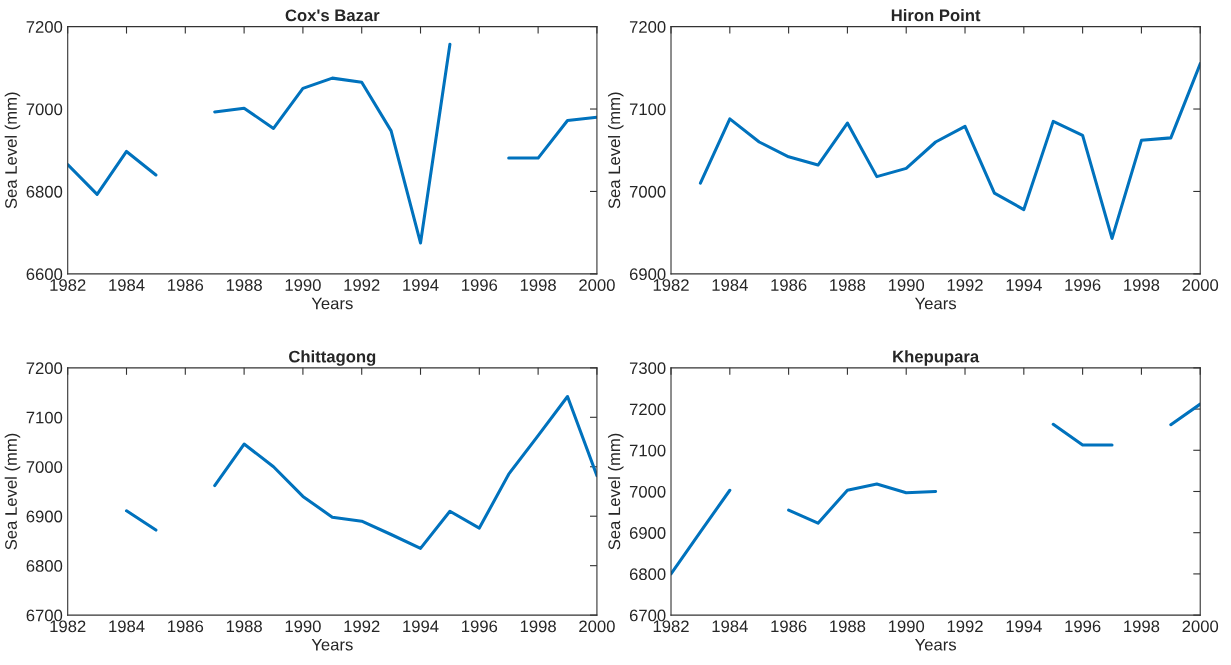 The width and height of the screenshot is (1231, 665). I want to click on chart-title: Khepupara, so click(936, 358).